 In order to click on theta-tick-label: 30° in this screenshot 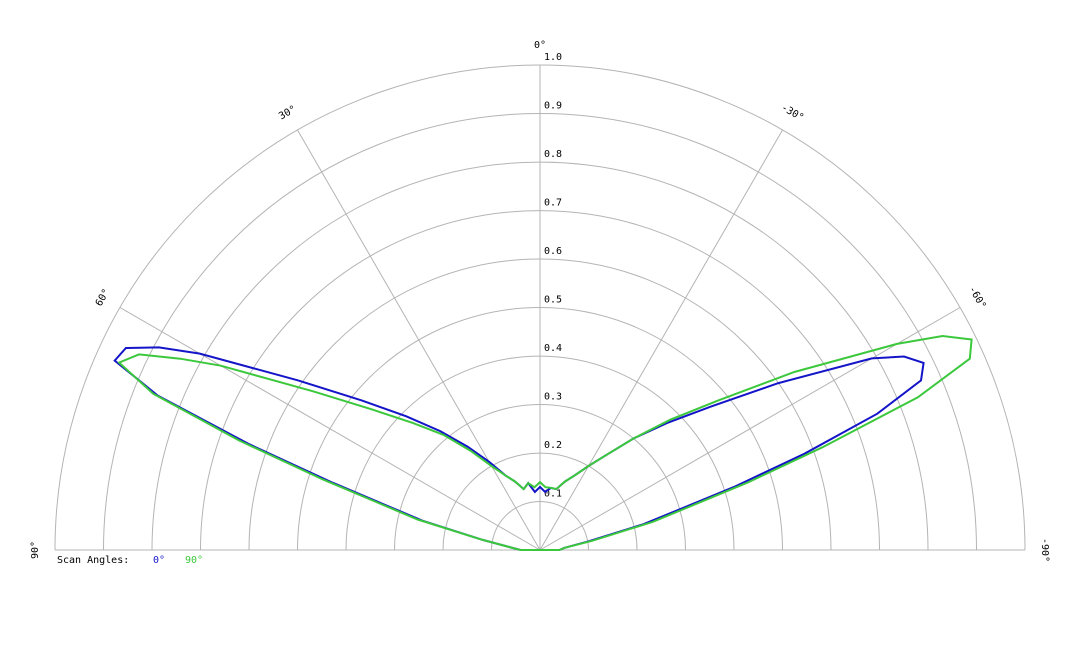, I will do `click(287, 113)`.